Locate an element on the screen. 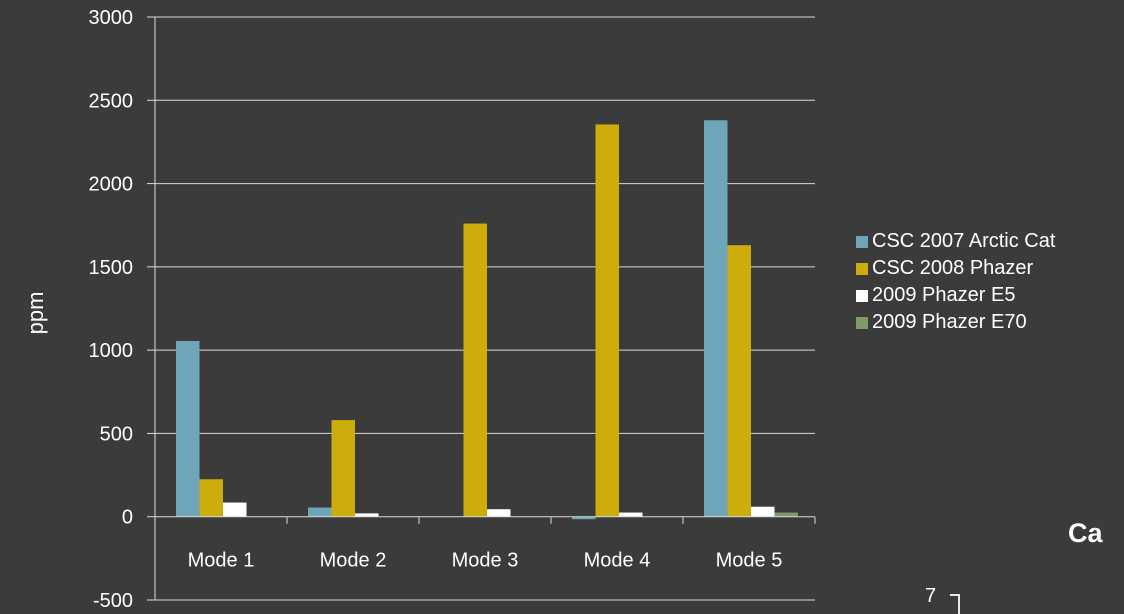 Image resolution: width=1124 pixels, height=614 pixels. second-chart-title-fragment: Ca is located at coordinates (1085, 533).